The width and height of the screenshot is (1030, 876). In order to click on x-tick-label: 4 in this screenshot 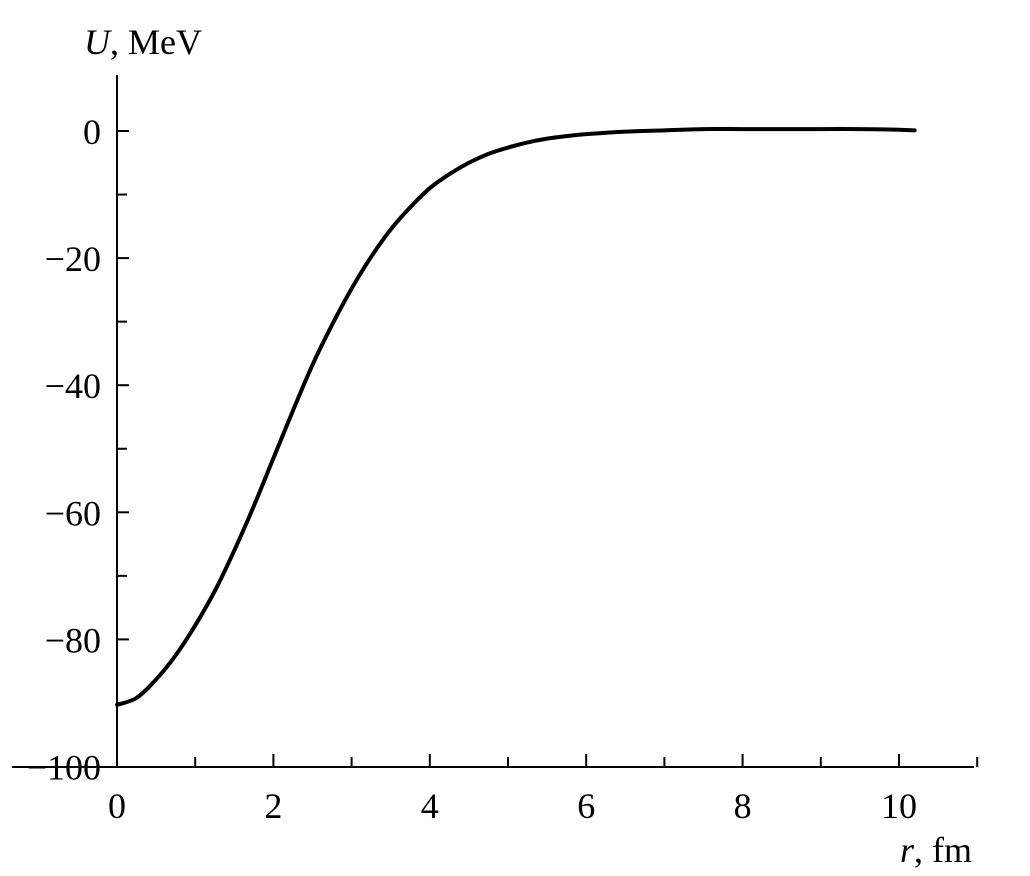, I will do `click(430, 806)`.